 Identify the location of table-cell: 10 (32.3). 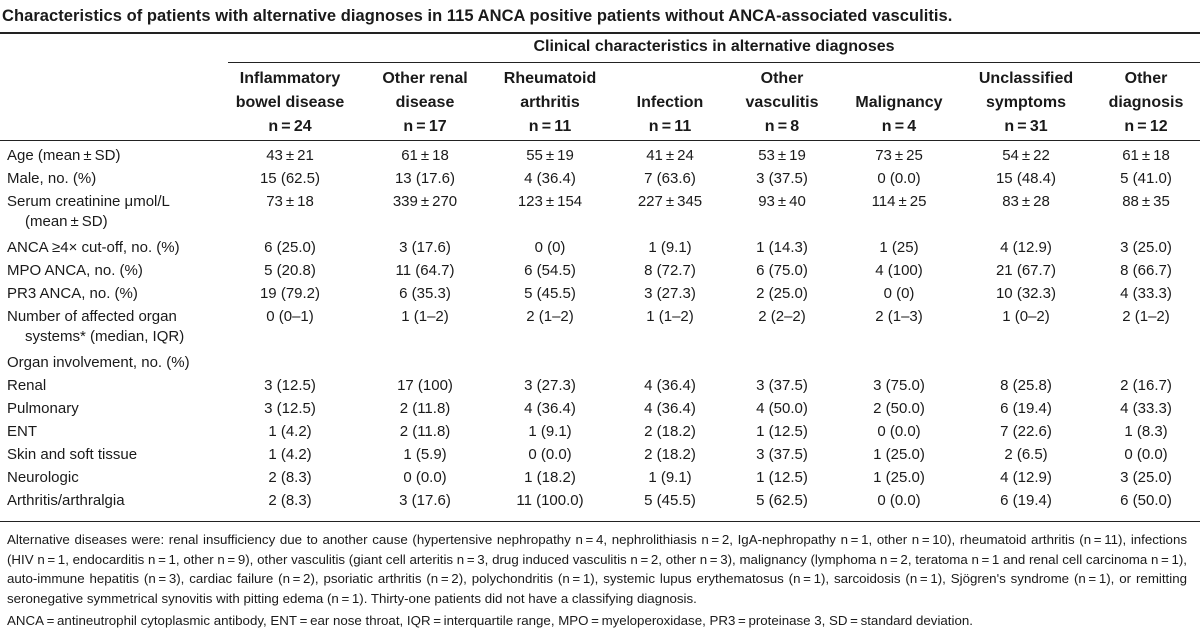
(1026, 293).